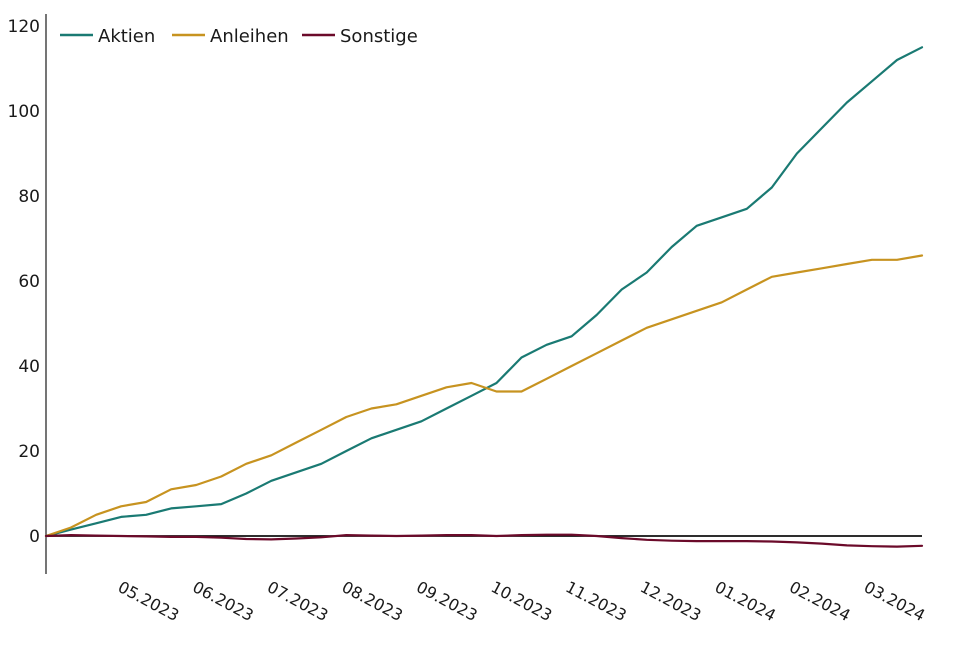 This screenshot has height=658, width=979. Describe the element at coordinates (24, 112) in the screenshot. I see `y-tick-label: 100` at that location.